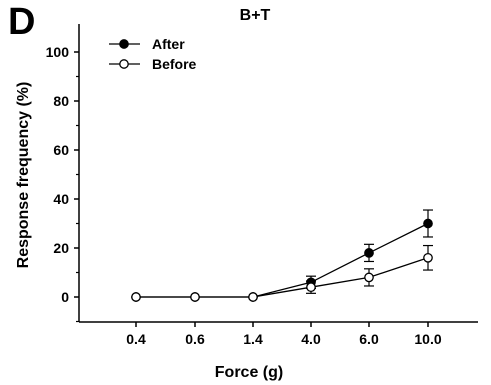  Describe the element at coordinates (369, 339) in the screenshot. I see `x-tick-label: 6.0` at that location.